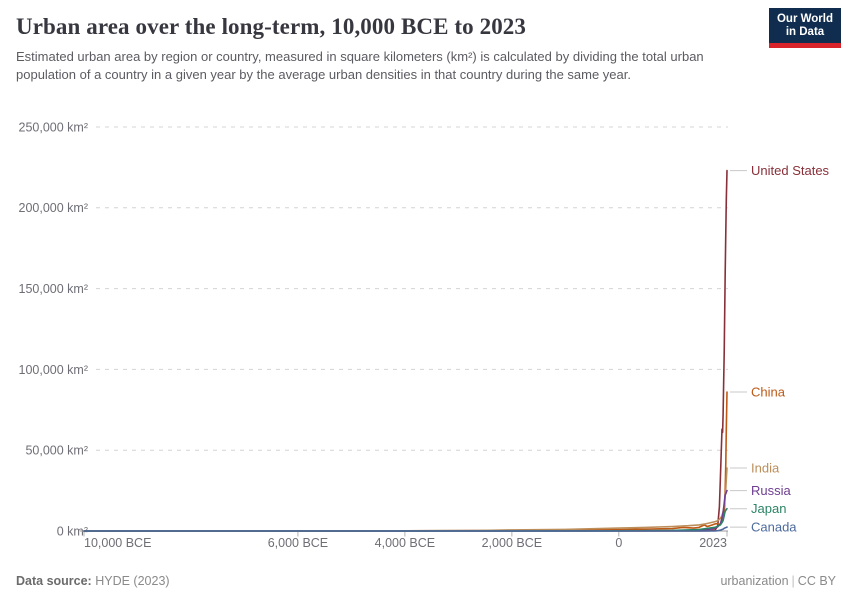  What do you see at coordinates (771, 490) in the screenshot?
I see `entity-label-russia: Russia` at bounding box center [771, 490].